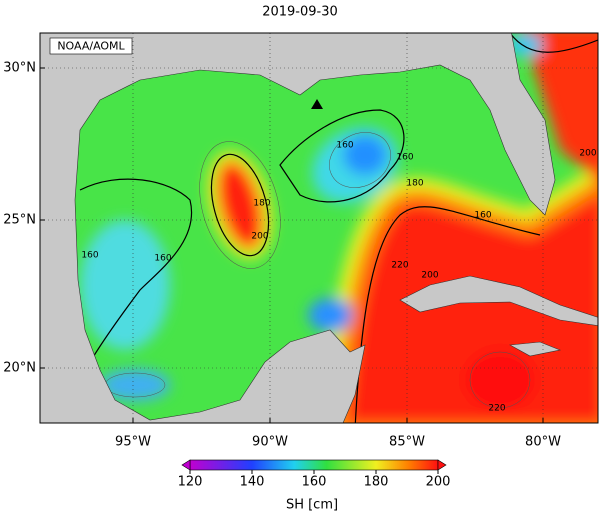 This screenshot has width=600, height=515. I want to click on title: 2019-09-30, so click(300, 12).